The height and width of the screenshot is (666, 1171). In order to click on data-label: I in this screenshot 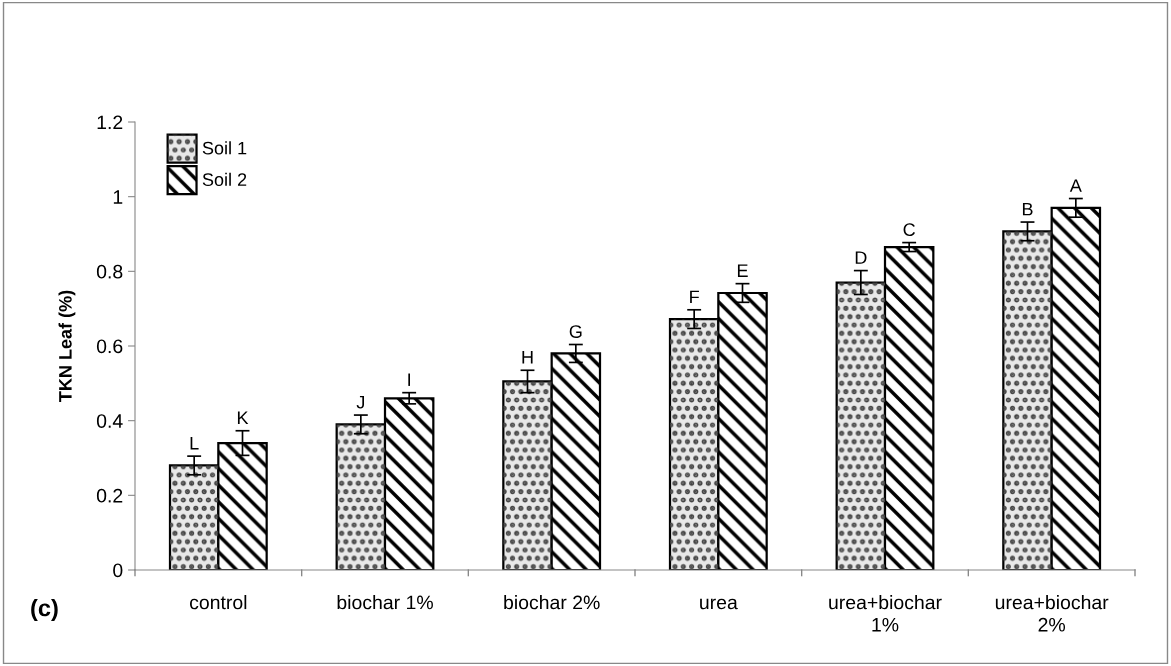, I will do `click(409, 379)`.